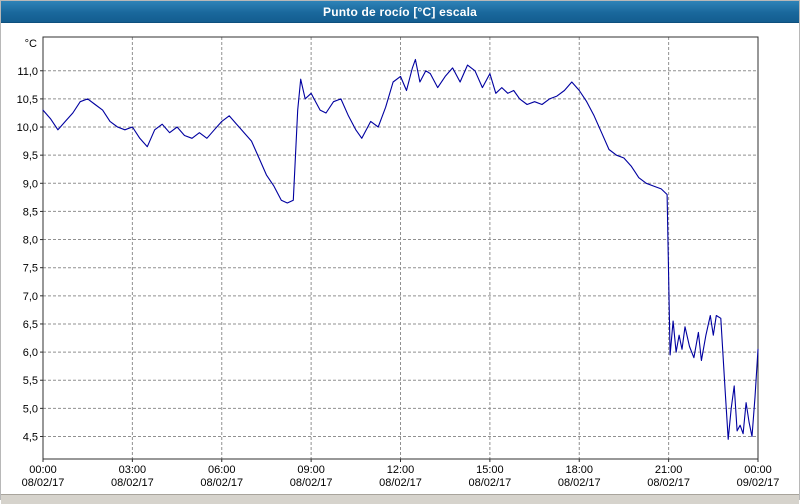  What do you see at coordinates (579, 470) in the screenshot?
I see `x-tick-time-label: 18:00` at bounding box center [579, 470].